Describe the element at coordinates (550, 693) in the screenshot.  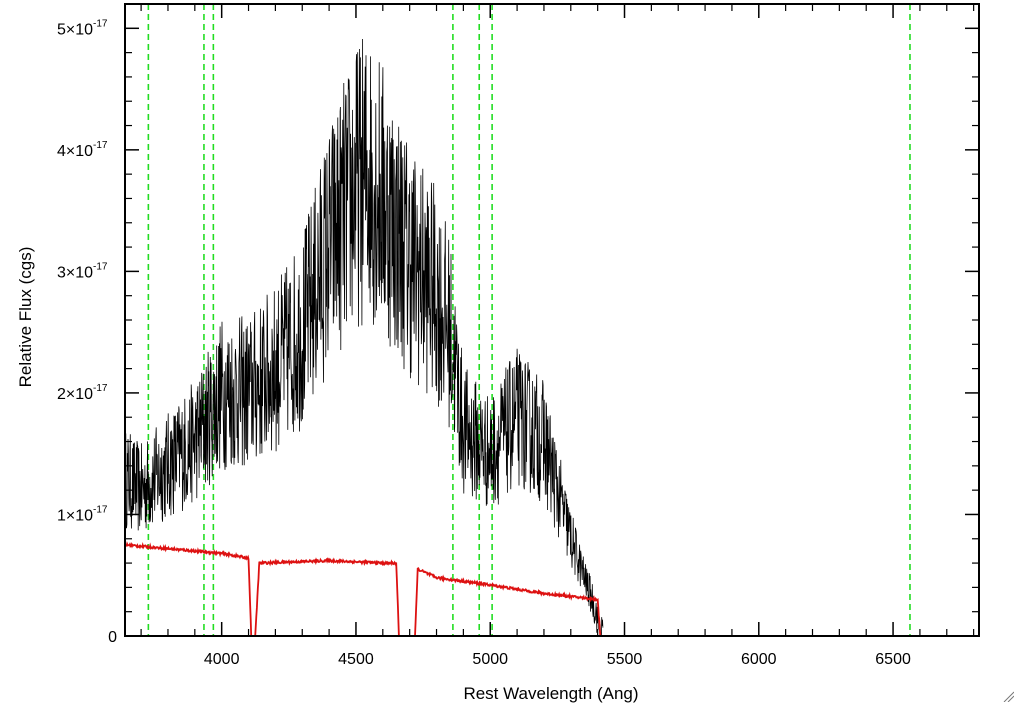
I see `x-axis-title: Rest Wavelength (Ang)` at that location.